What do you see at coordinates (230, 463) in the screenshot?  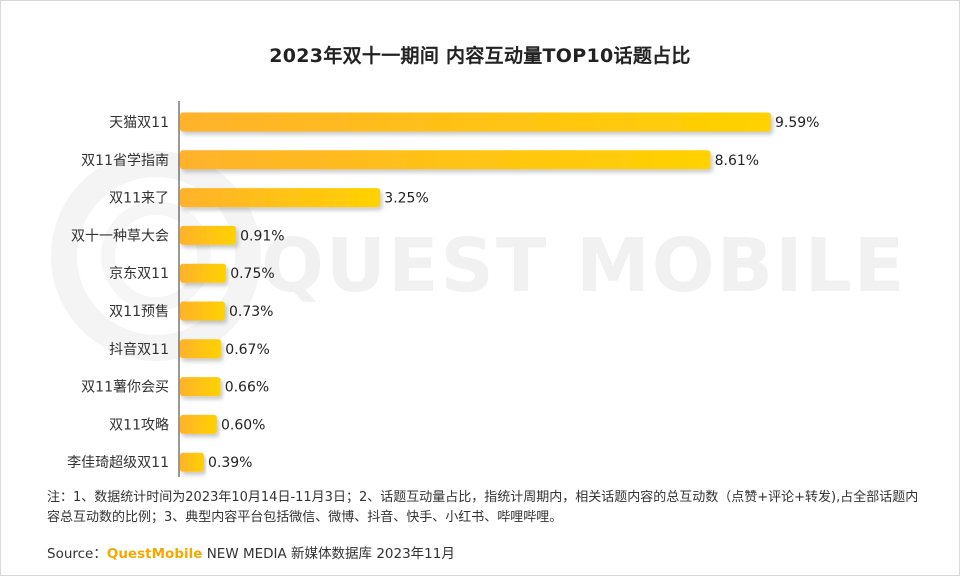 I see `data-label: 0.39%` at bounding box center [230, 463].